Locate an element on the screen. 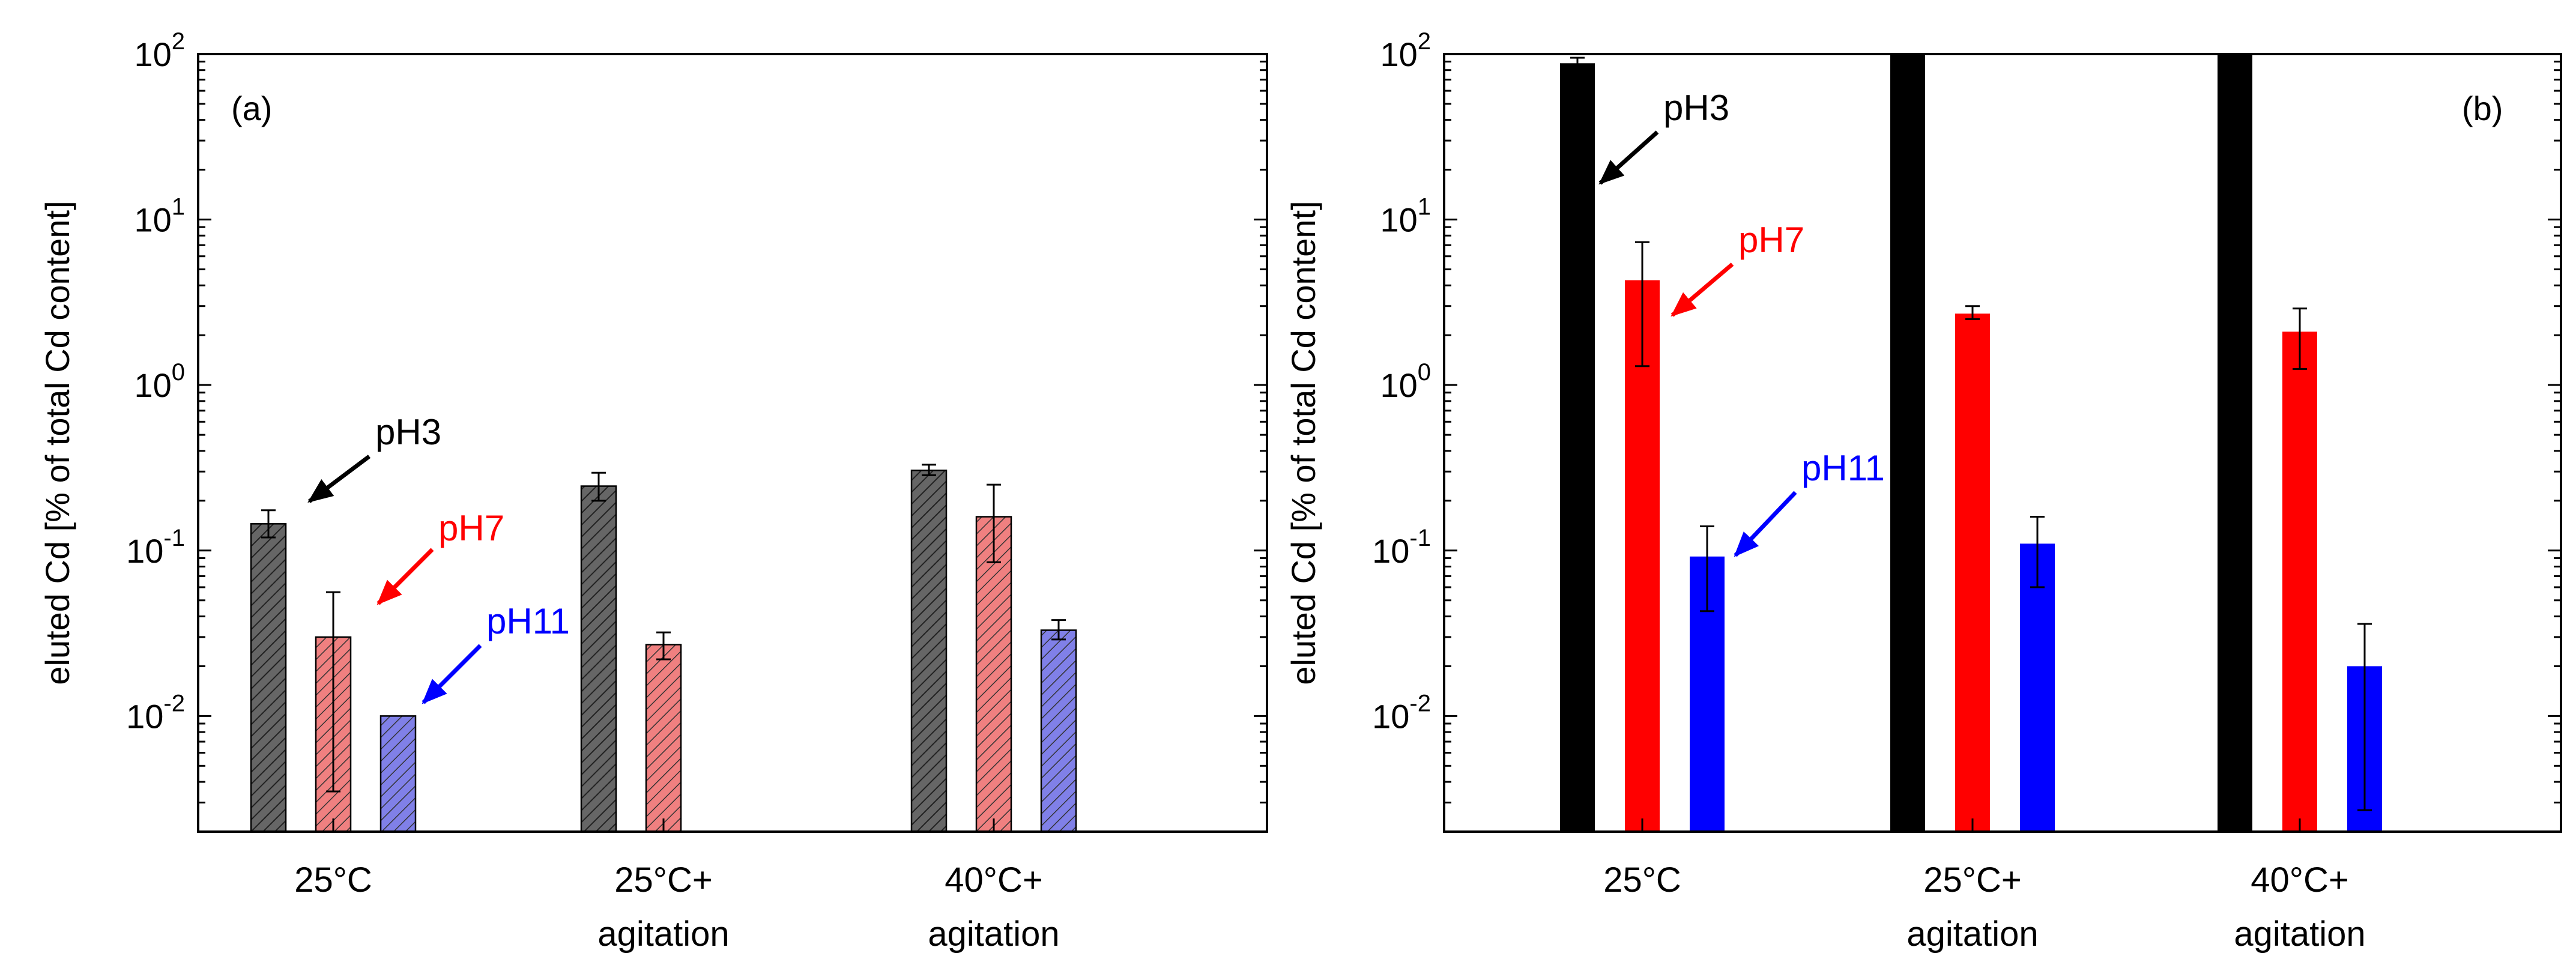 The height and width of the screenshot is (980, 2576). bar-ph7-cat0 is located at coordinates (1642, 556).